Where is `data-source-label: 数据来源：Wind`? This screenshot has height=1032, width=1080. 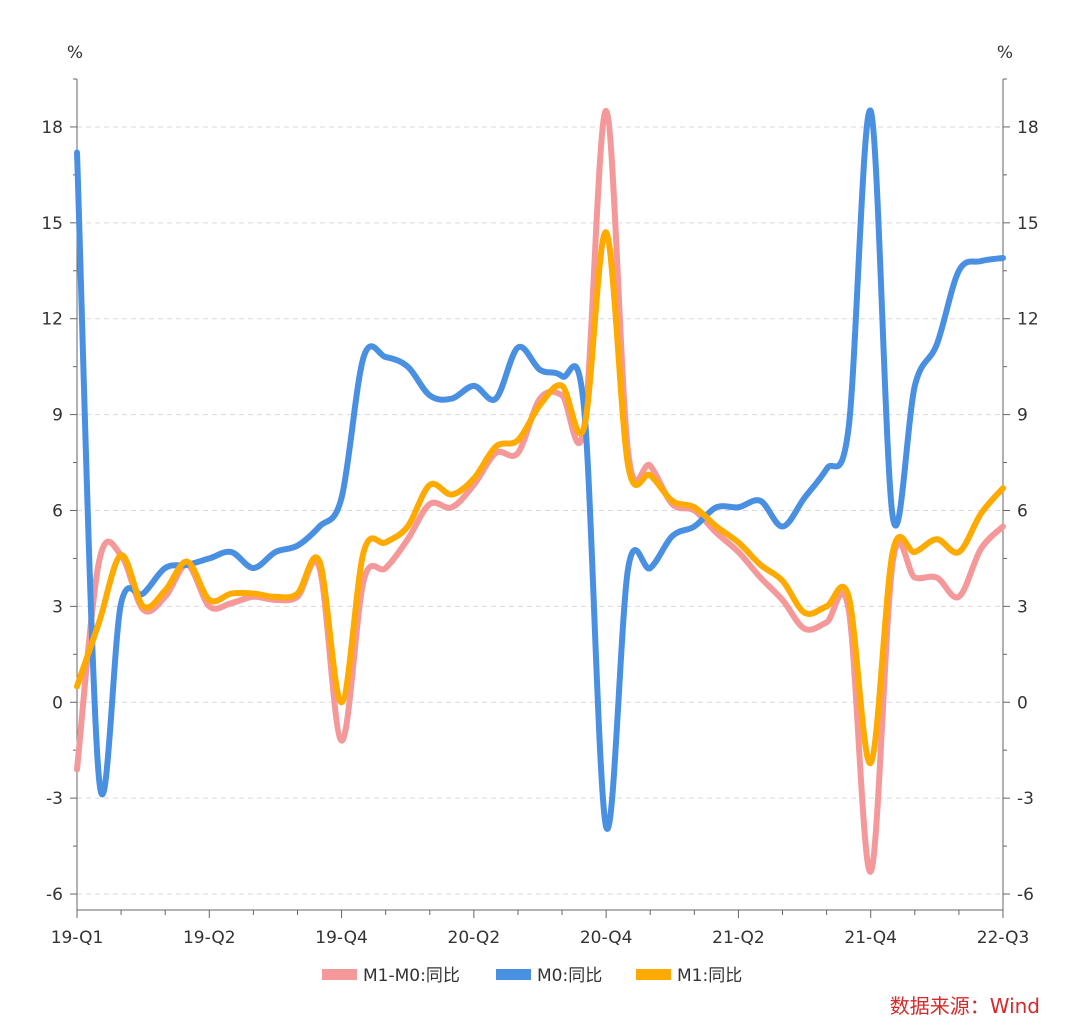 data-source-label: 数据来源：Wind is located at coordinates (965, 1006).